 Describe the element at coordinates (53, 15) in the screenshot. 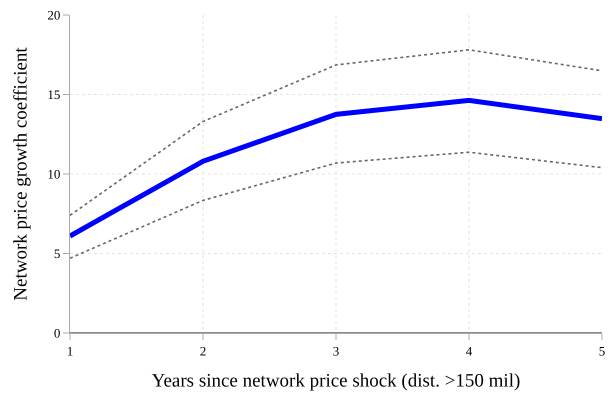

I see `y-tick-label: 20` at that location.